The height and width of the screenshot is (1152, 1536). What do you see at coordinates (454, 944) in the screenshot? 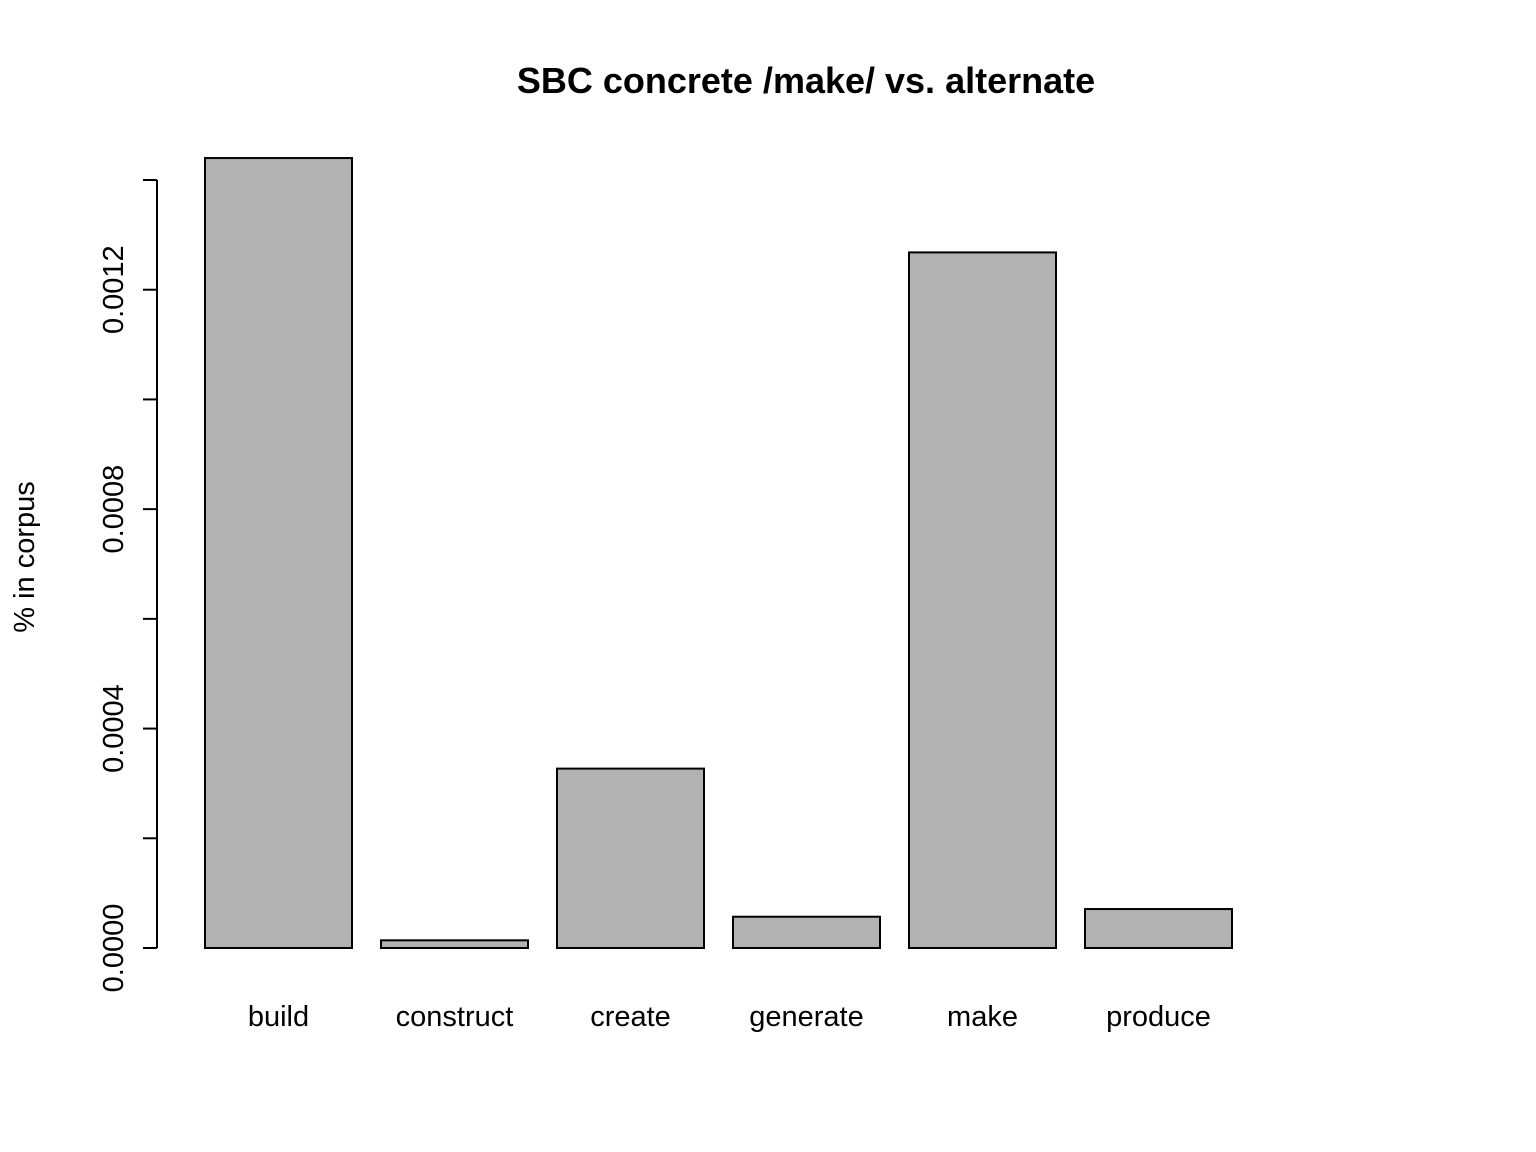
I see `bar-construct` at bounding box center [454, 944].